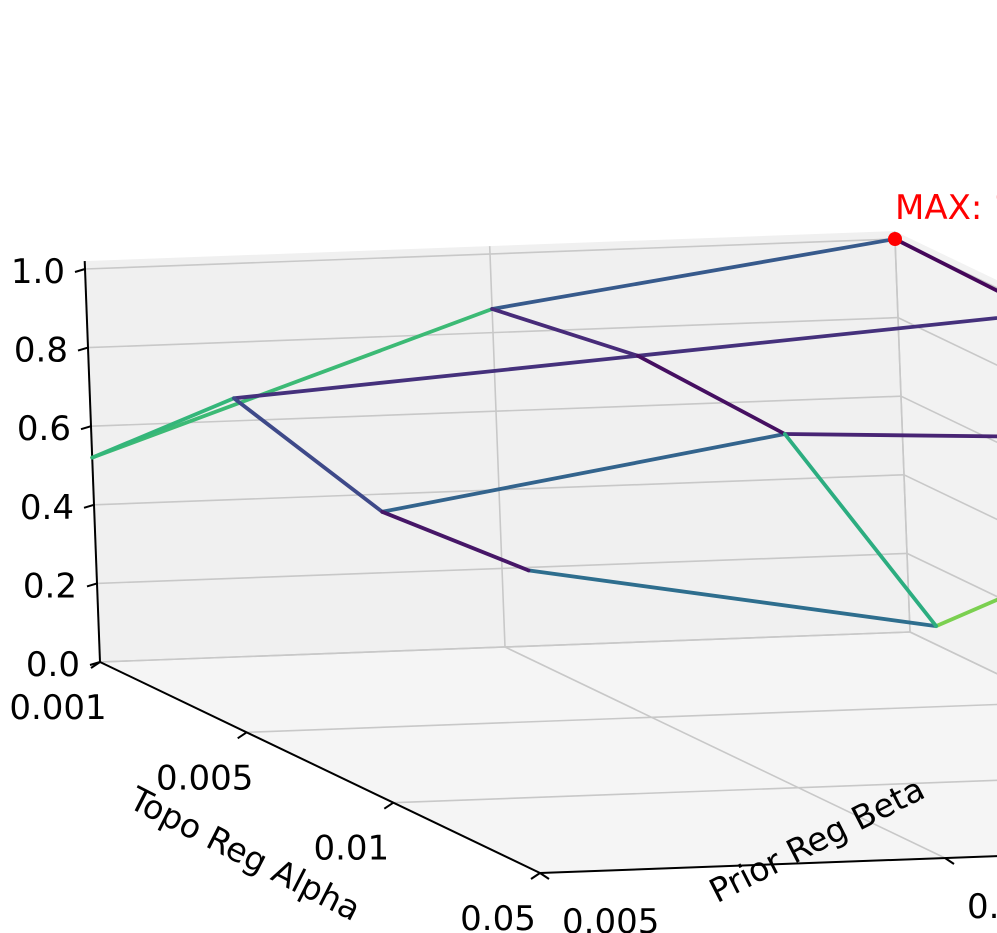 Image resolution: width=997 pixels, height=933 pixels. What do you see at coordinates (725, 752) in the screenshot?
I see `floor-grid-y` at bounding box center [725, 752].